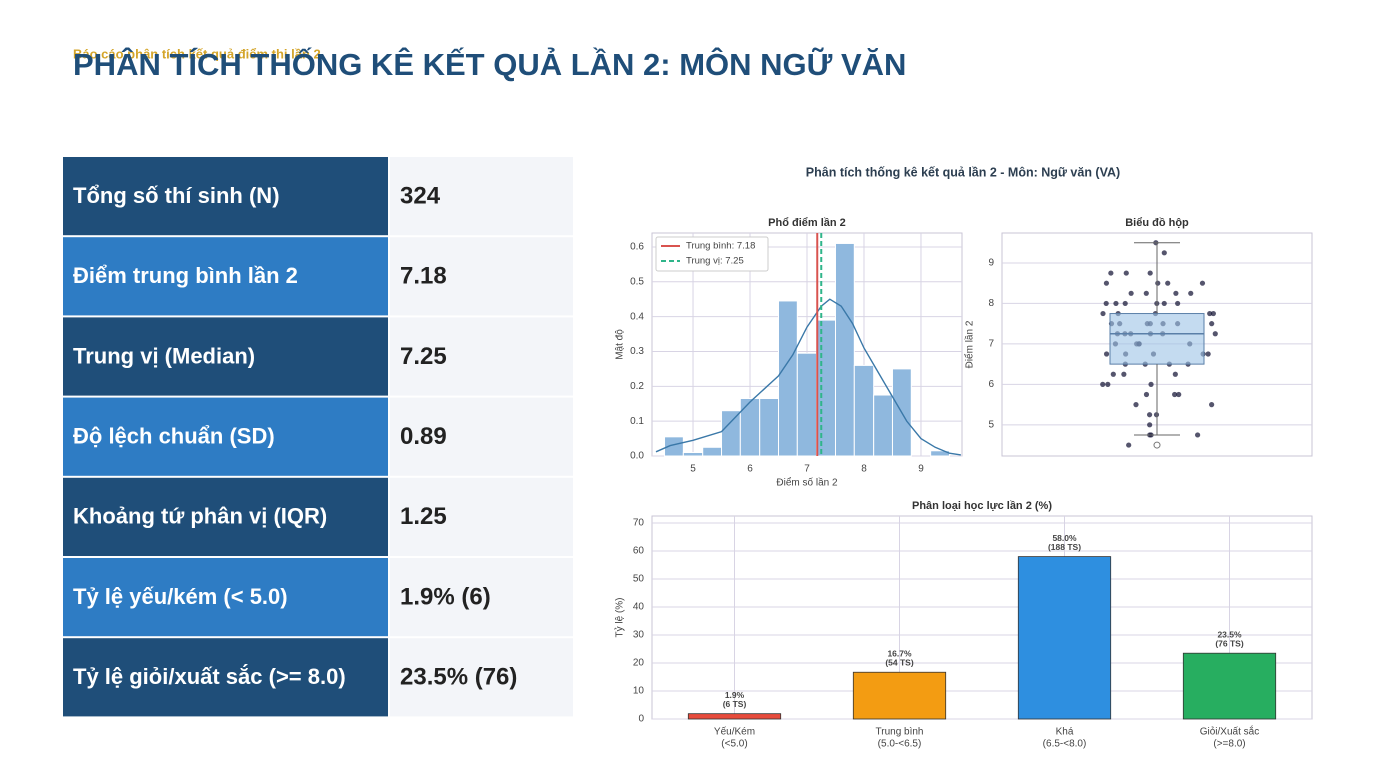  Describe the element at coordinates (637, 351) in the screenshot. I see `y-tick-label: 0.3` at that location.